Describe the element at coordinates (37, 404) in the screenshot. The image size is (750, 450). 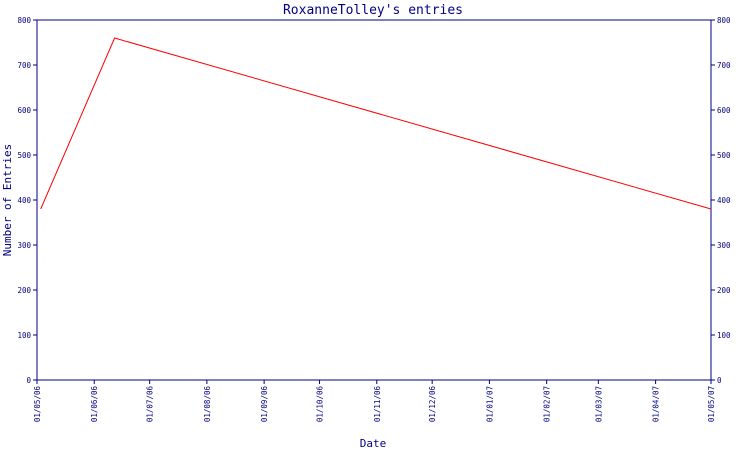
I see `x-tick-label: 01/05/06` at that location.